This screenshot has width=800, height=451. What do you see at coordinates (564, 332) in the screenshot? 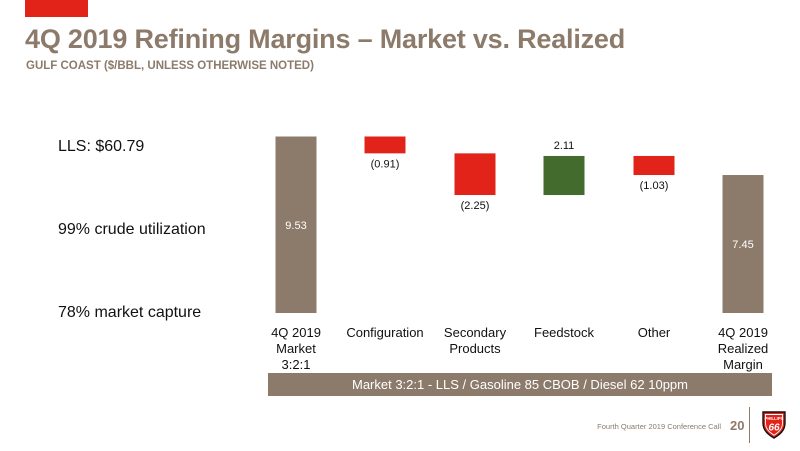
I see `category-label: Feedstock` at bounding box center [564, 332].